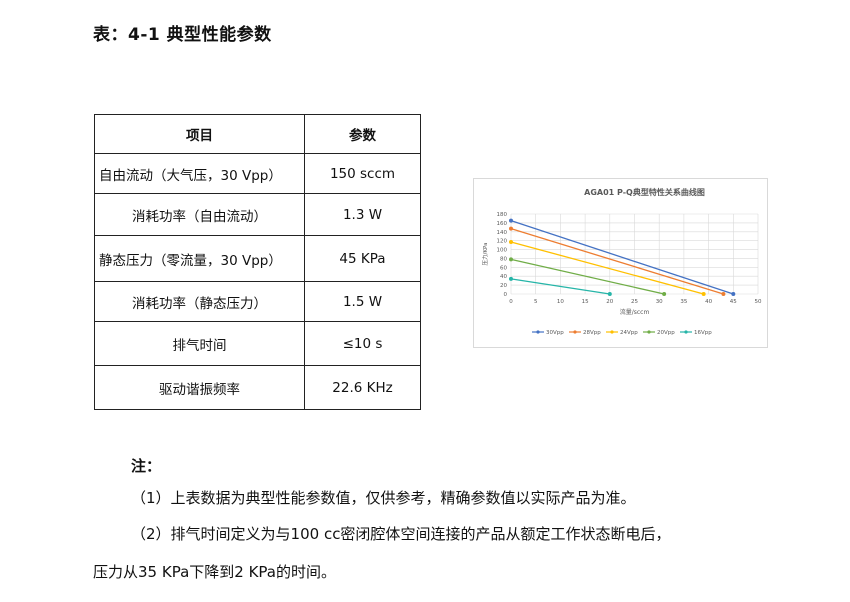  I want to click on y-tick-label: 120, so click(502, 242).